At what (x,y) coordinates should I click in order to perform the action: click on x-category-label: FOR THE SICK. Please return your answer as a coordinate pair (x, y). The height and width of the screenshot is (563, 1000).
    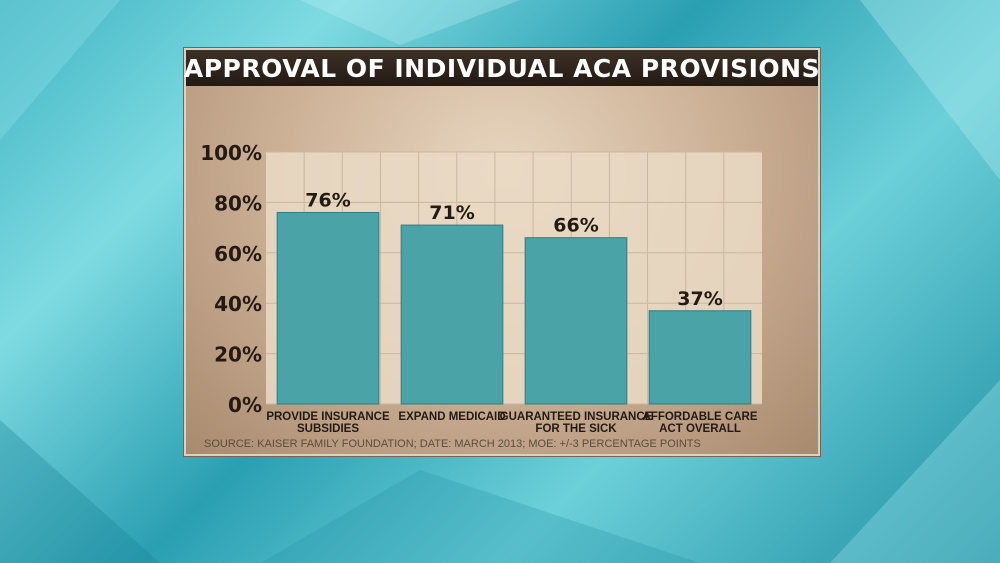
    Looking at the image, I should click on (576, 429).